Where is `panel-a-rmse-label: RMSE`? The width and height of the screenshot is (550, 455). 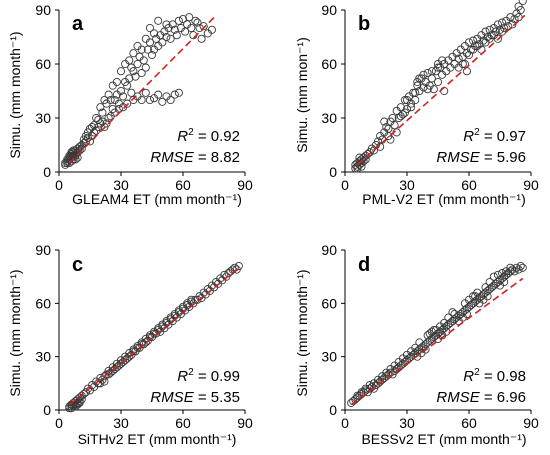
panel-a-rmse-label: RMSE is located at coordinates (172, 157).